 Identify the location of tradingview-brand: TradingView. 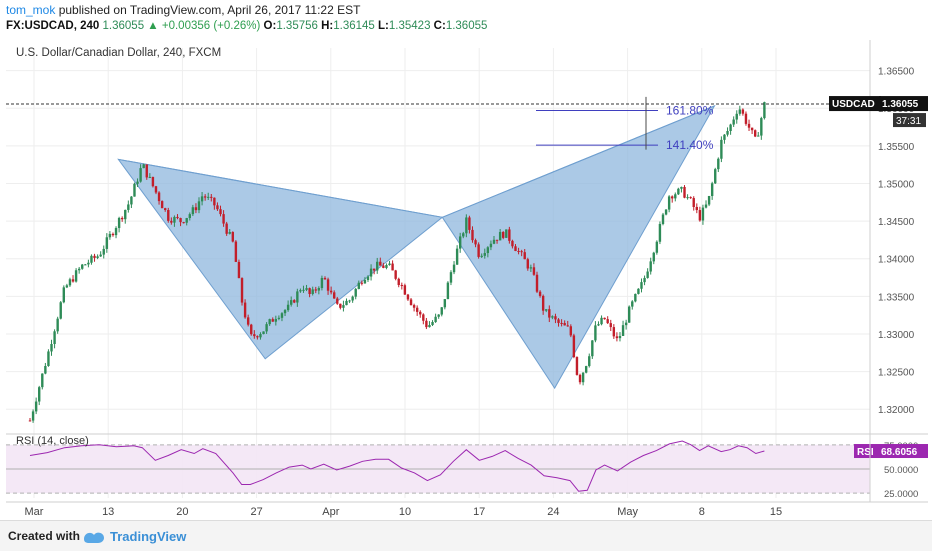
(148, 536).